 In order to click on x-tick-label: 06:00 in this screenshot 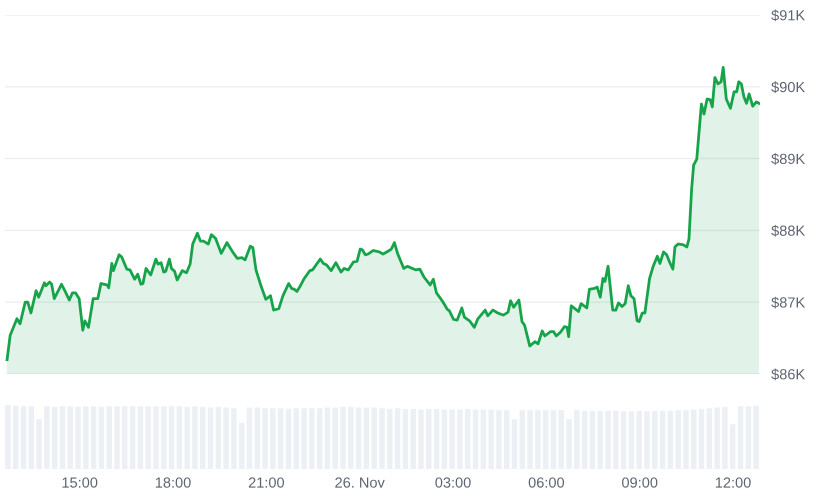, I will do `click(546, 482)`.